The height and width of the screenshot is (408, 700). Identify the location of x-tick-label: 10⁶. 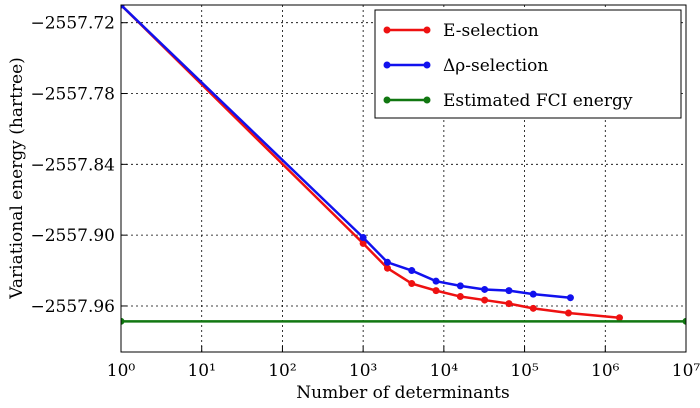
(605, 371).